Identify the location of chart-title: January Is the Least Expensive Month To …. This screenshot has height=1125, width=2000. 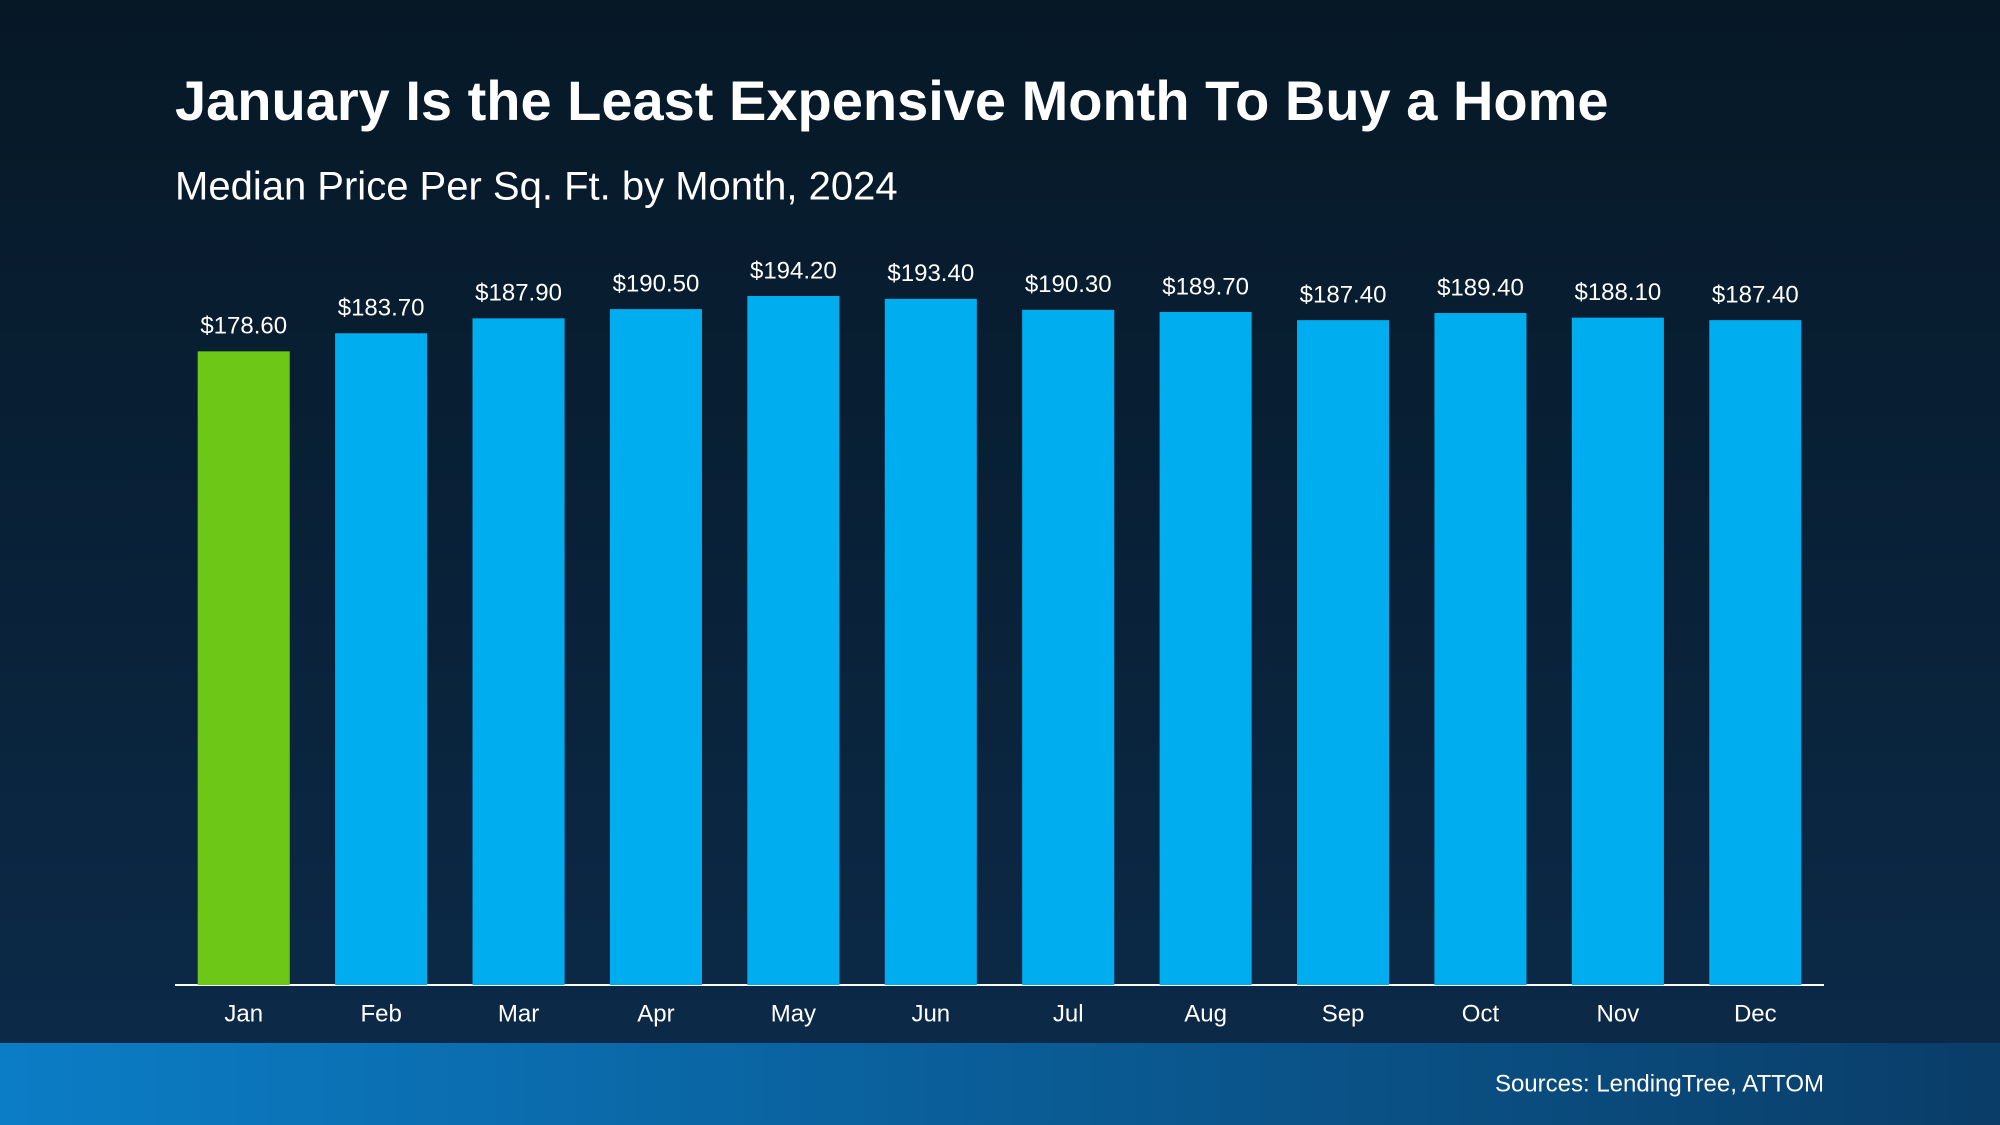
(892, 100).